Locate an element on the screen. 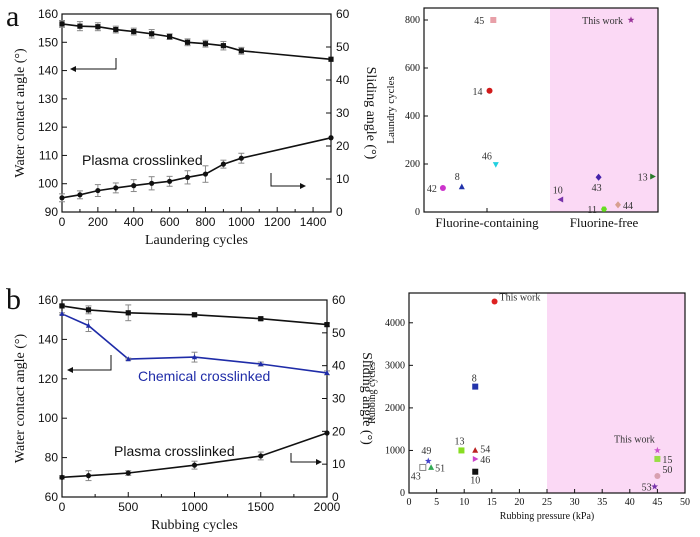 The width and height of the screenshot is (700, 537). a-left-ytick-label: 110 is located at coordinates (48, 155).